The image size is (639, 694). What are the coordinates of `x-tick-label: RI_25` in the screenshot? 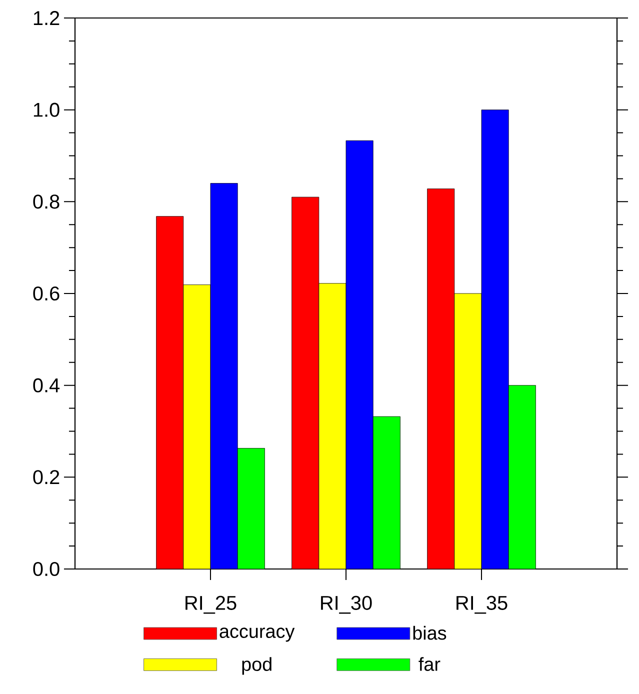 It's located at (211, 605).